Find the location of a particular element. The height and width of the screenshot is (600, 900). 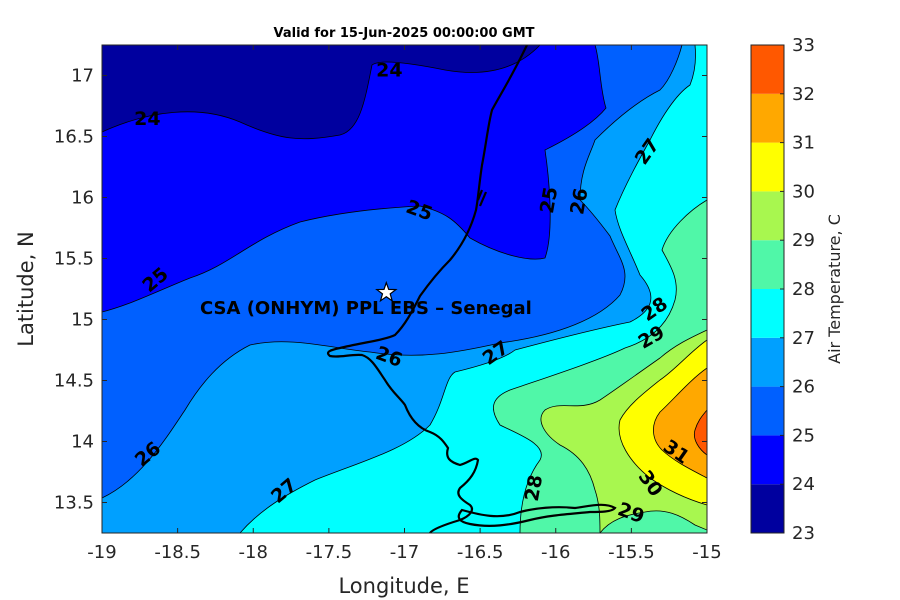

y-tick-label: 14.5 is located at coordinates (74, 381).